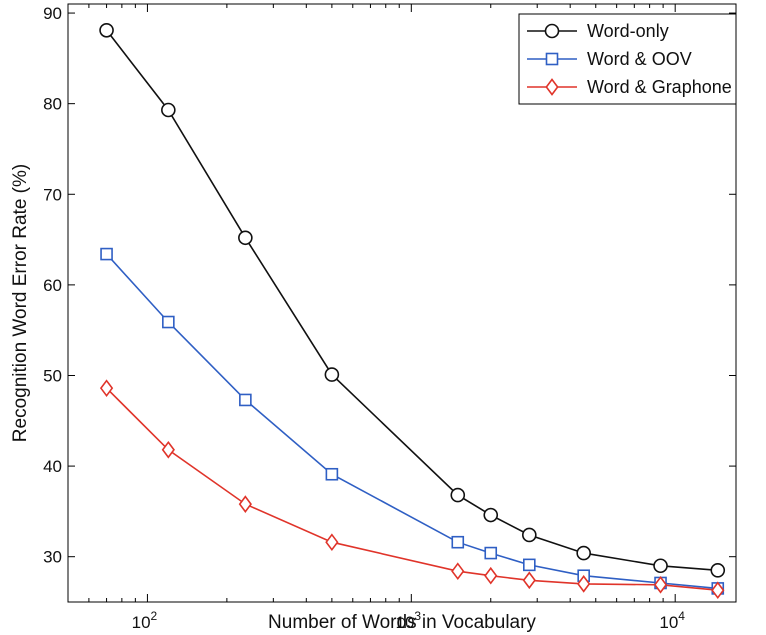 This screenshot has height=635, width=766. Describe the element at coordinates (52, 557) in the screenshot. I see `y-tick-label: 30` at that location.